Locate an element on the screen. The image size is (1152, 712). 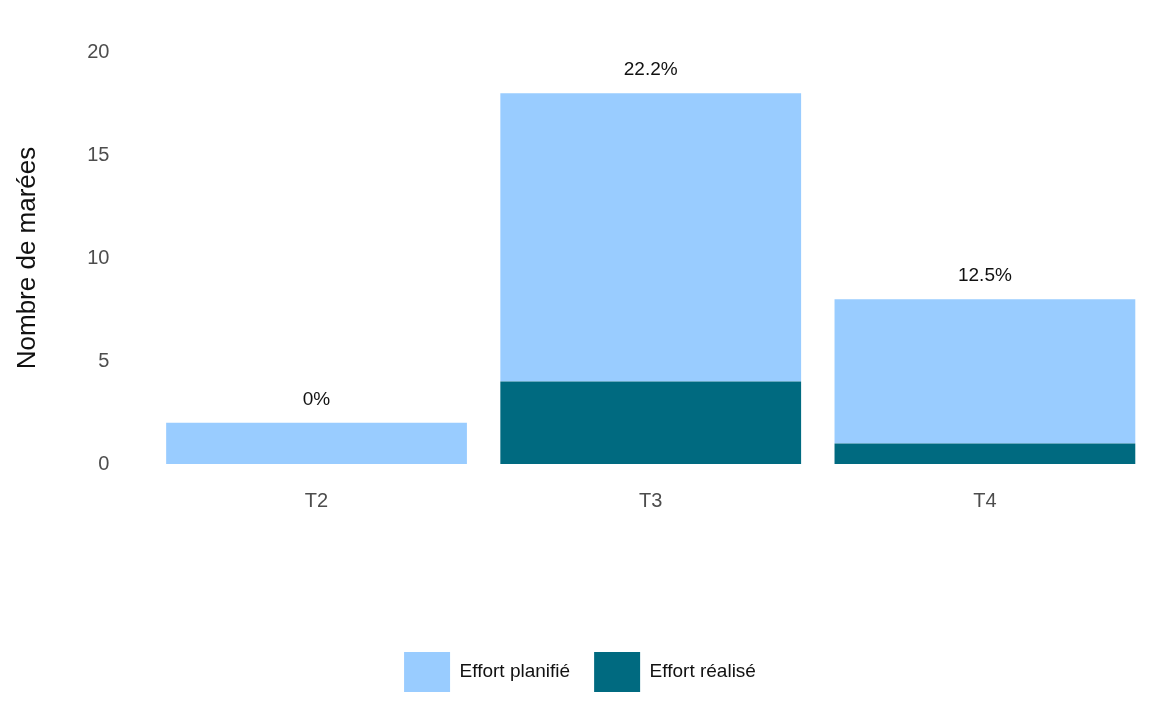
legend-label: Effort planifié is located at coordinates (515, 671).